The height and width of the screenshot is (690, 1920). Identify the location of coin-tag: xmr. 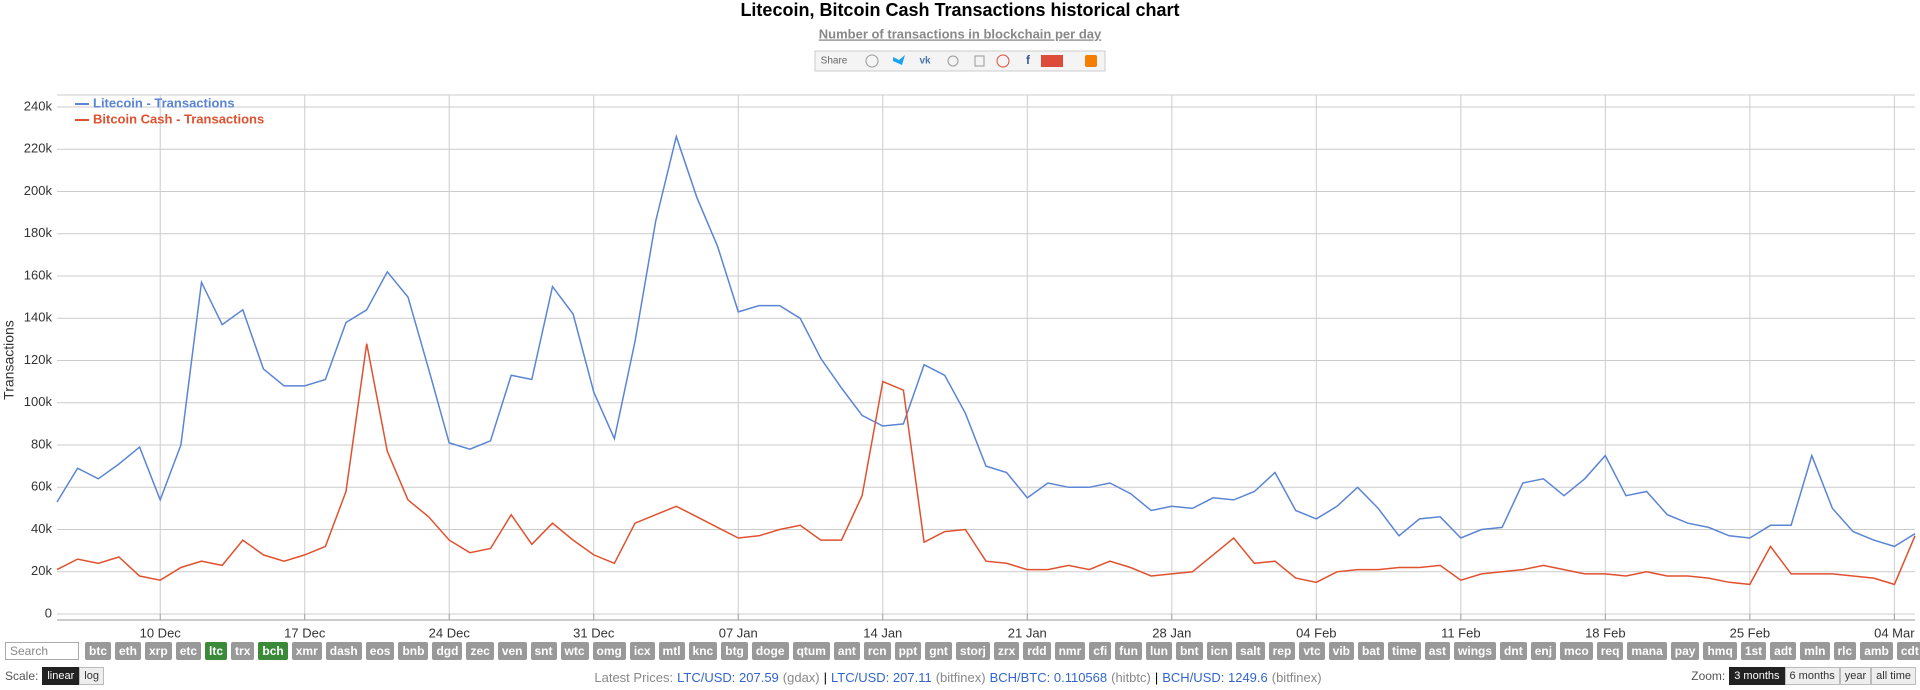
(306, 651).